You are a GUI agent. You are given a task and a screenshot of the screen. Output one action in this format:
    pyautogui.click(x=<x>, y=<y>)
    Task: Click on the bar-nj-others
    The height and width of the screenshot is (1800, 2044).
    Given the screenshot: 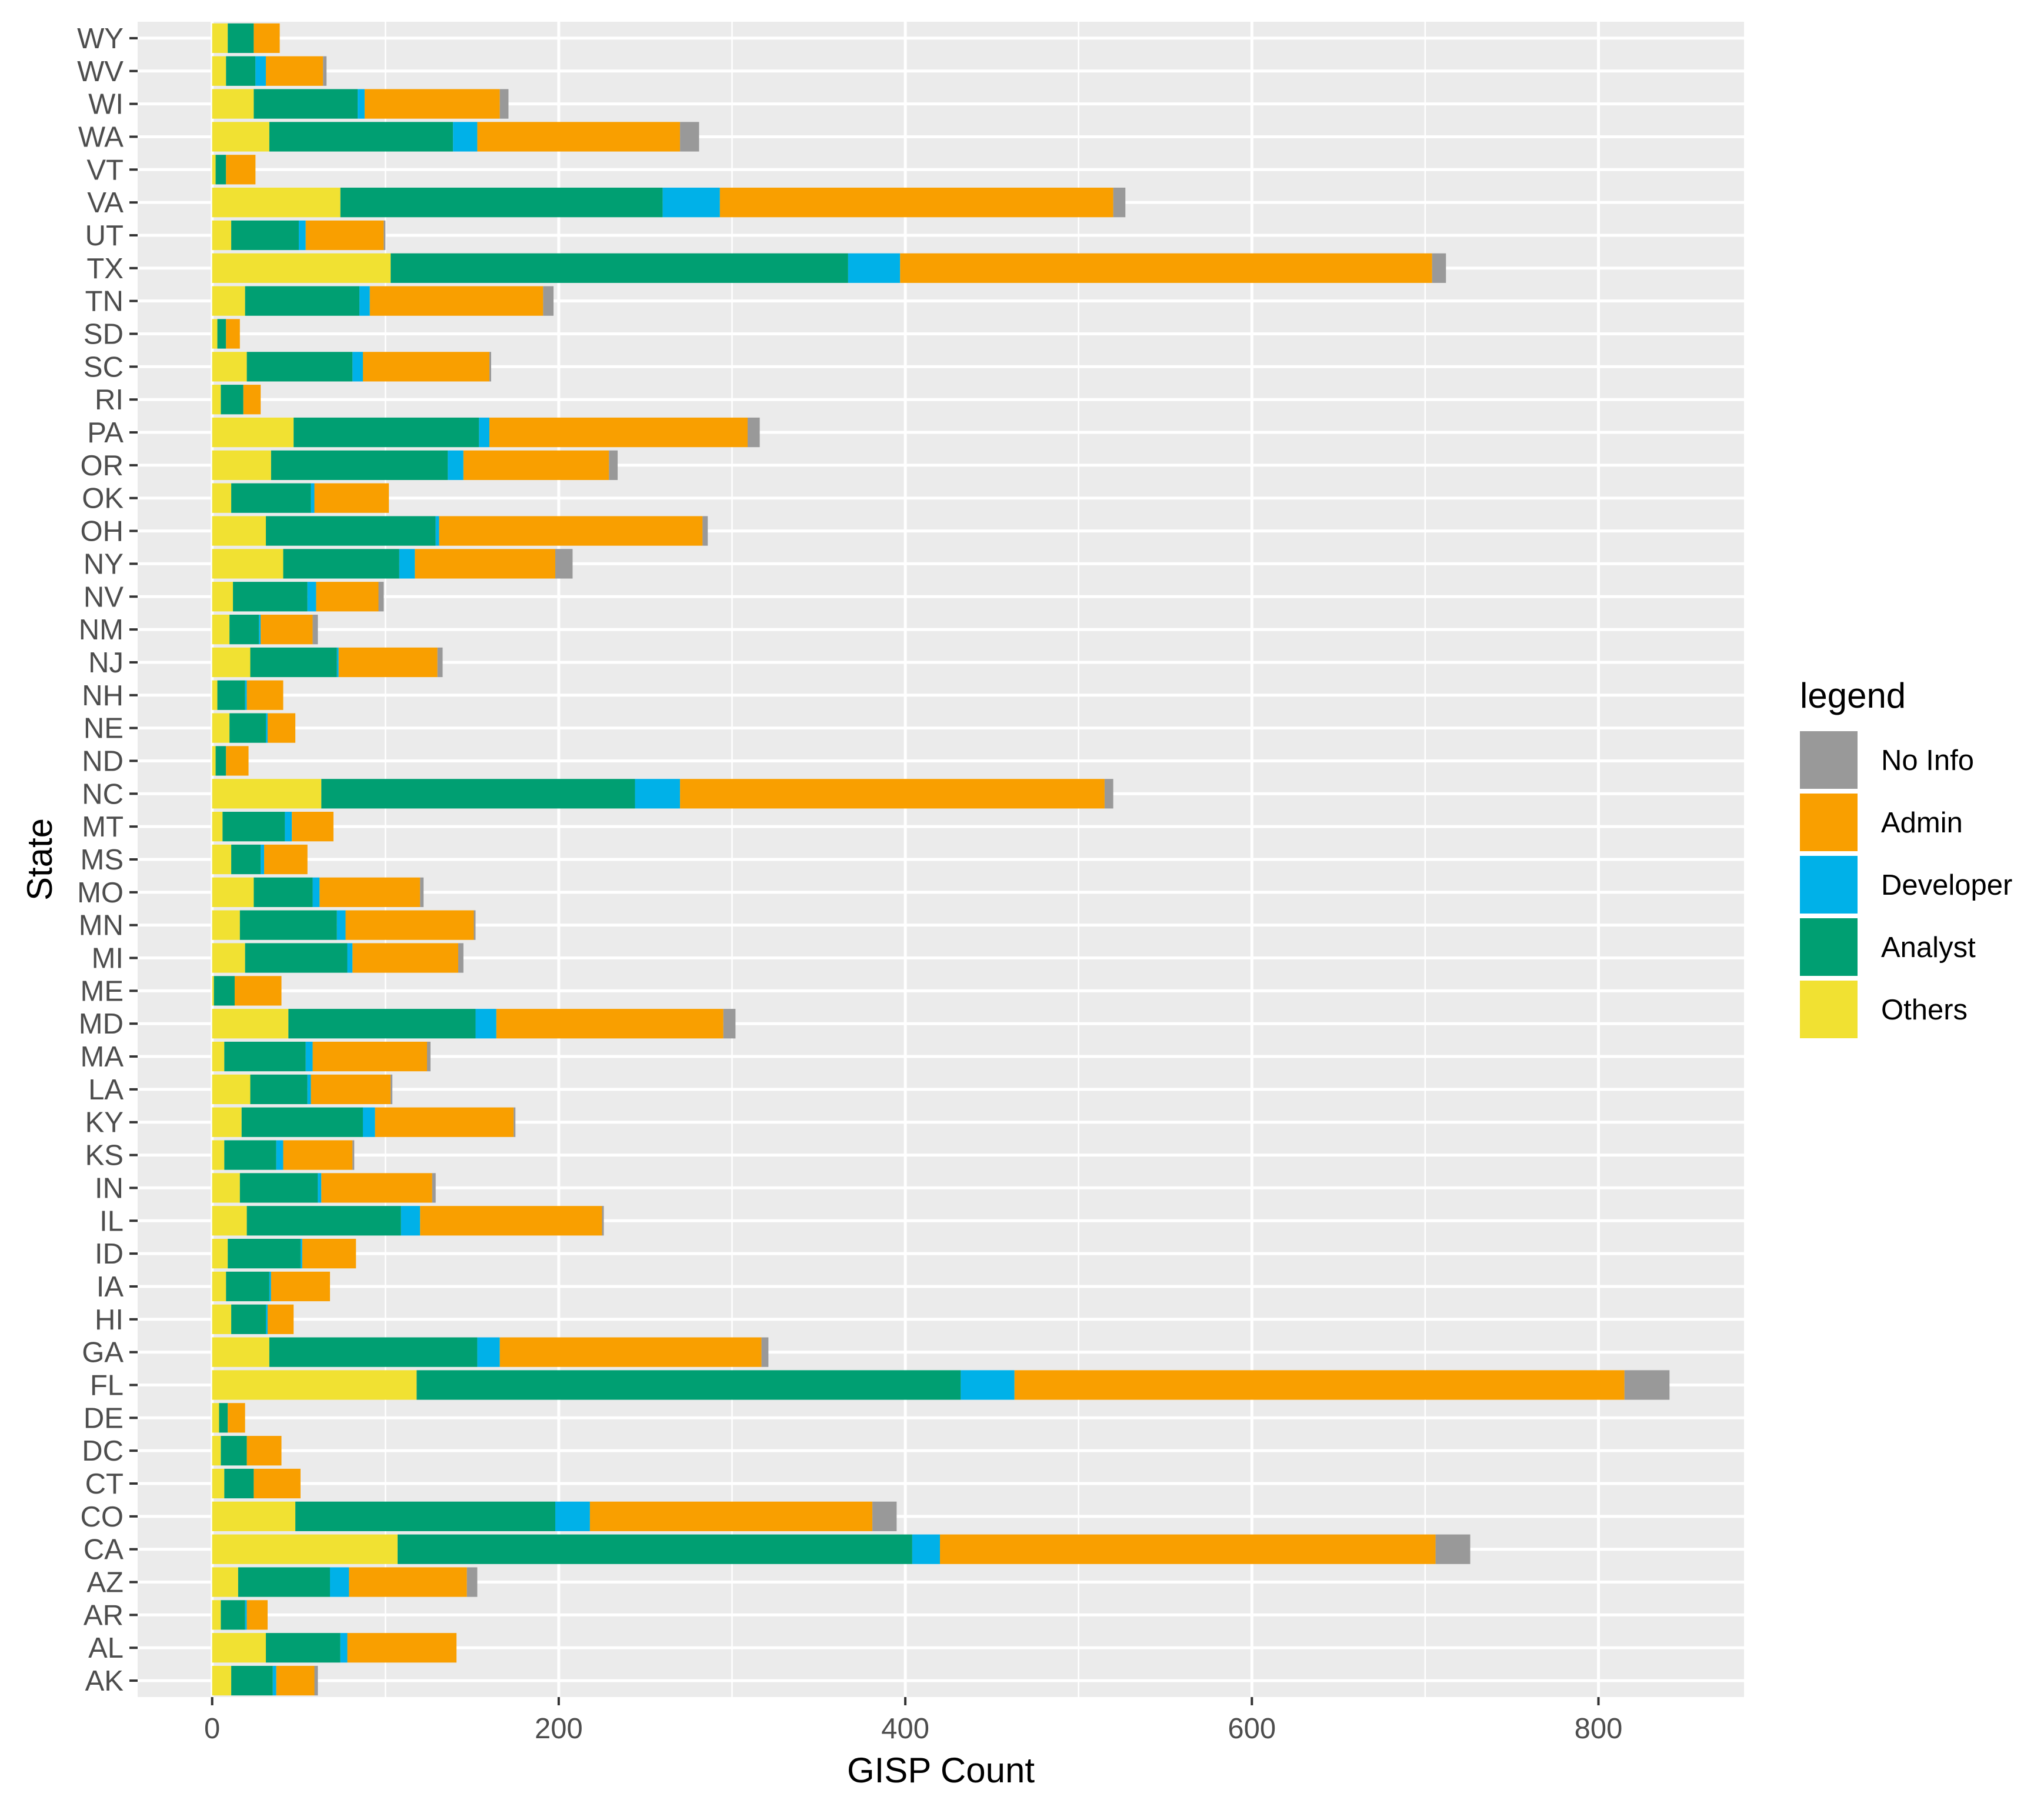 What is the action you would take?
    pyautogui.click(x=231, y=662)
    